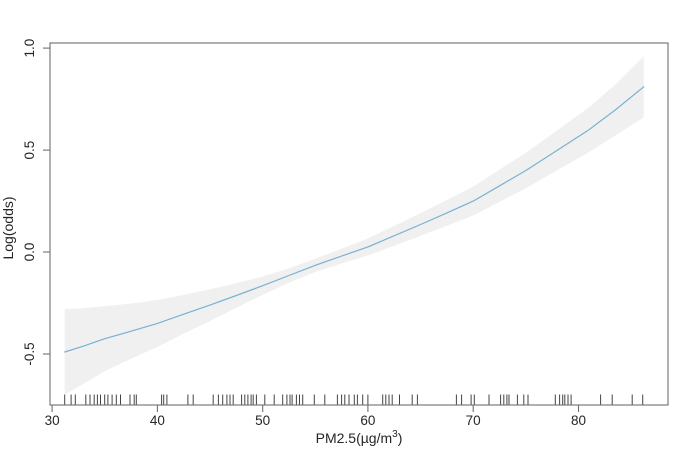  Describe the element at coordinates (29, 252) in the screenshot. I see `y-tick-label: 0.0` at that location.